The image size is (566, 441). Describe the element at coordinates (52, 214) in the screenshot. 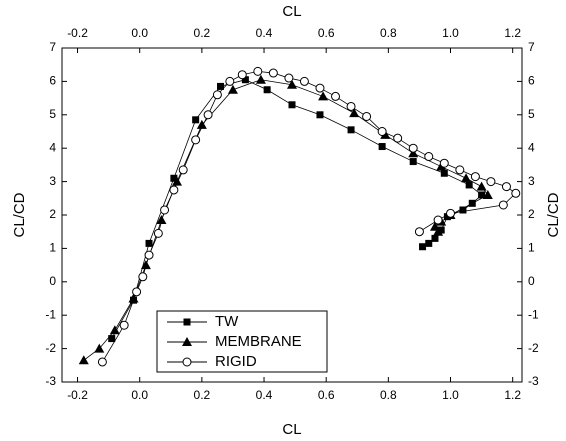

I see `y-tick-label: 2` at that location.